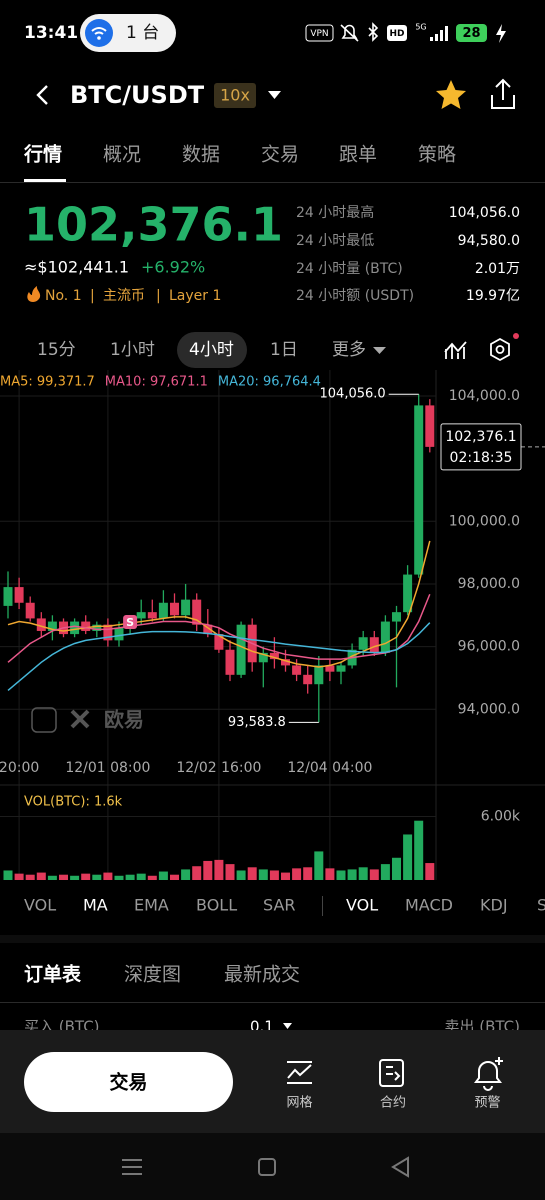 The height and width of the screenshot is (1200, 545). I want to click on tag: No. 1, so click(63, 296).